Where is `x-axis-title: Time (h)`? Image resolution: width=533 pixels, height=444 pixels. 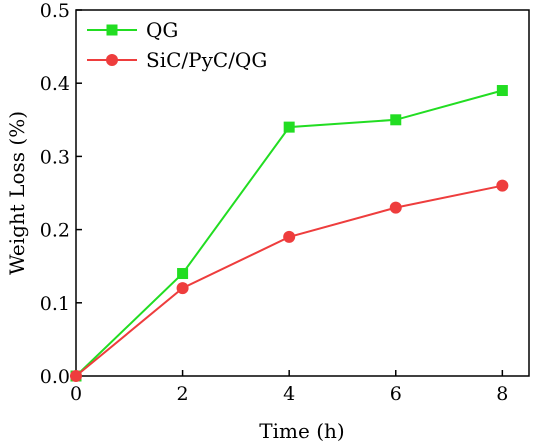
x-axis-title: Time (h) is located at coordinates (301, 431).